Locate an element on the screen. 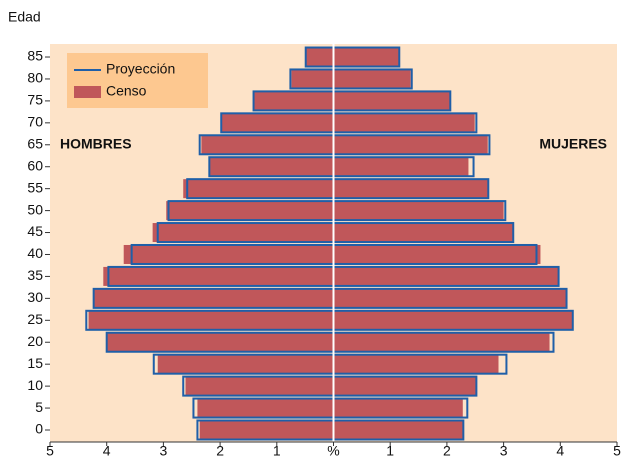 This screenshot has width=624, height=459. legend-swatch is located at coordinates (87, 92).